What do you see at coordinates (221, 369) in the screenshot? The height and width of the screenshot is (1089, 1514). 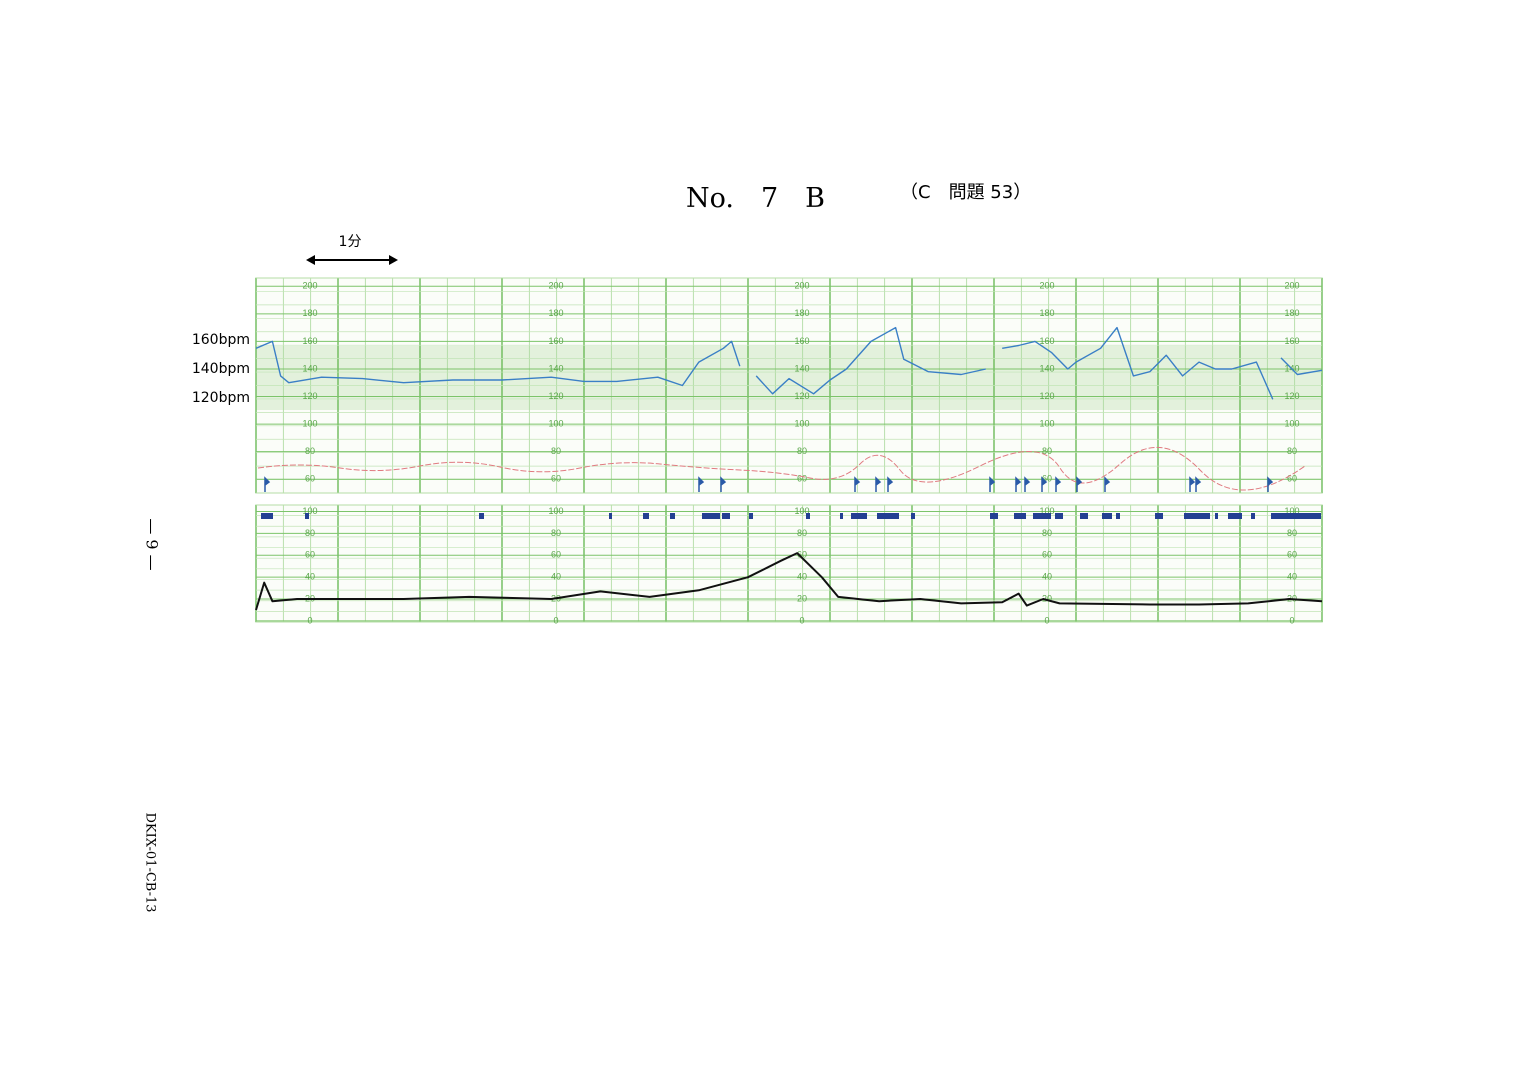 I see `bpm-label: 140bpm` at bounding box center [221, 369].